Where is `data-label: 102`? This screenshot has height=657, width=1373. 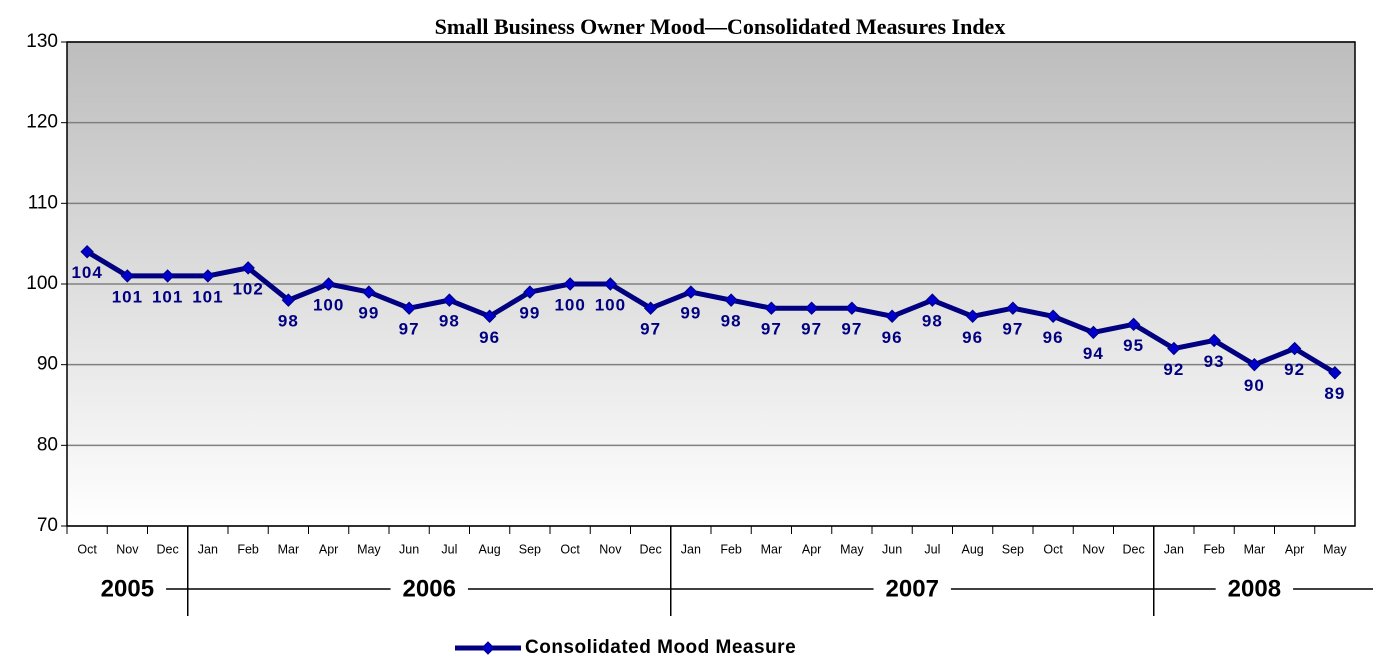 data-label: 102 is located at coordinates (247, 288).